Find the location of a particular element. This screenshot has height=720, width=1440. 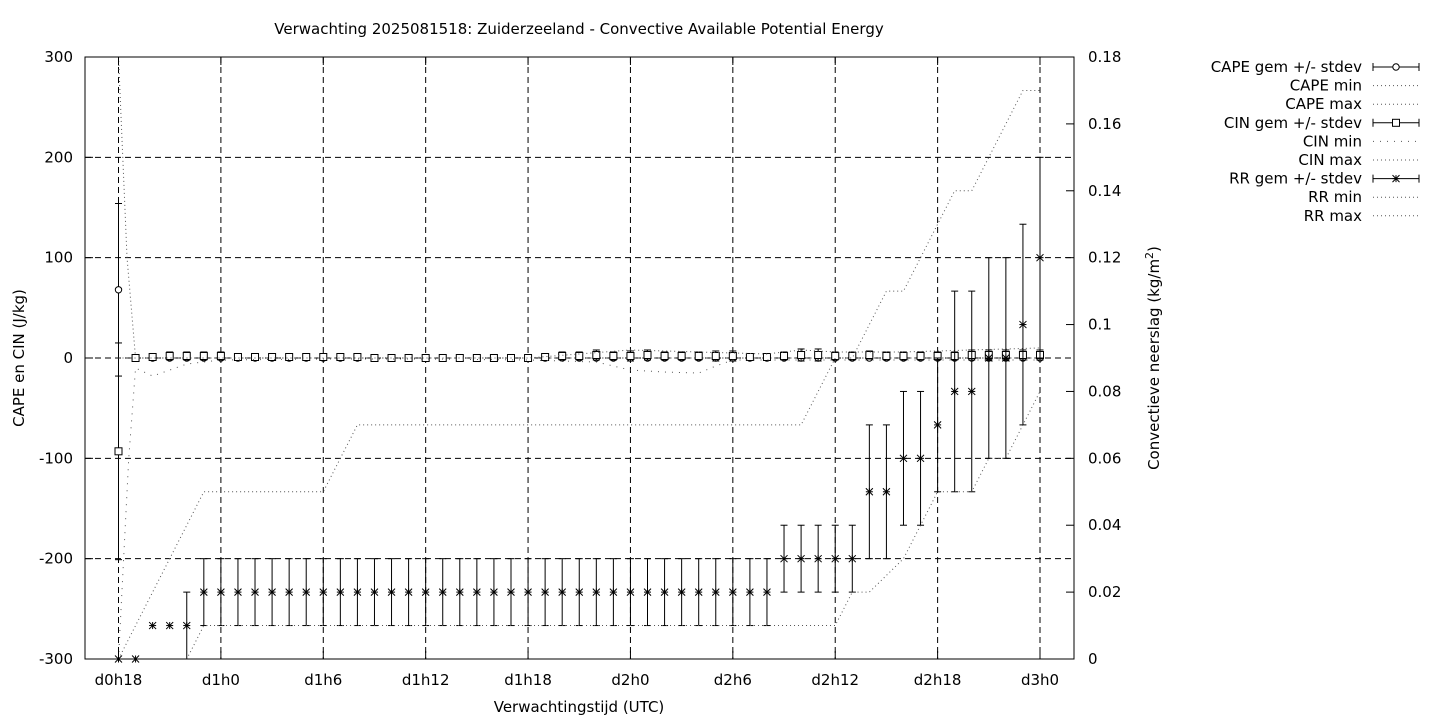

cin-max-line is located at coordinates (579, 353).